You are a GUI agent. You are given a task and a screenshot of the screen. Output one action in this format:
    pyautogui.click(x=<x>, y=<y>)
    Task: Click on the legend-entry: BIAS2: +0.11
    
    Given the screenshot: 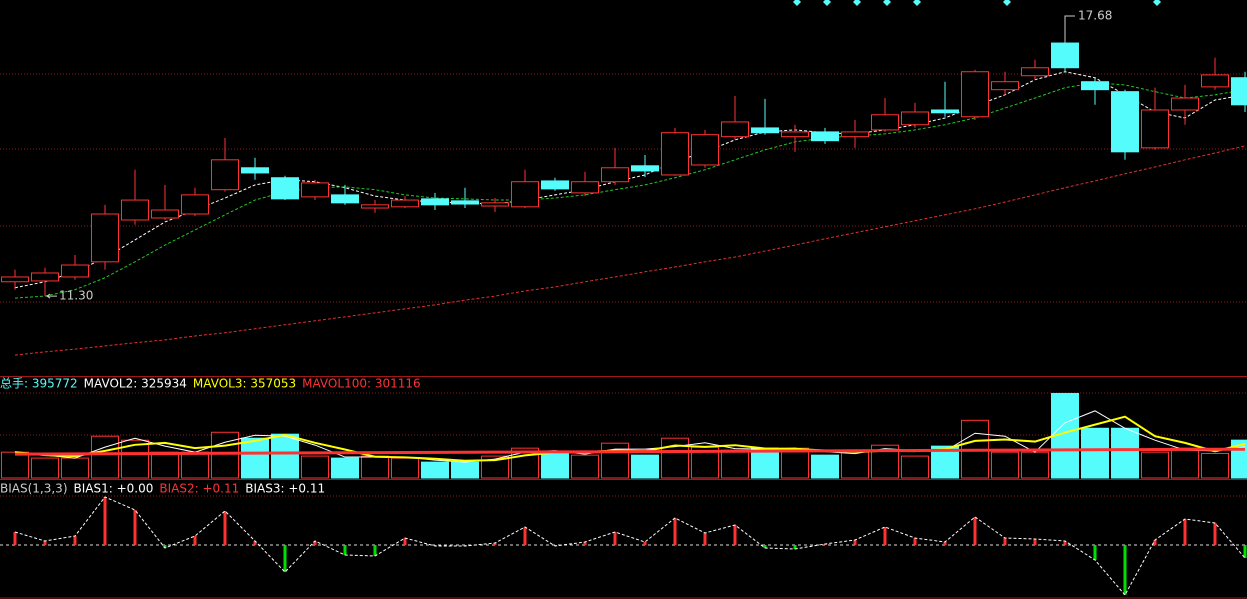 What is the action you would take?
    pyautogui.click(x=199, y=489)
    